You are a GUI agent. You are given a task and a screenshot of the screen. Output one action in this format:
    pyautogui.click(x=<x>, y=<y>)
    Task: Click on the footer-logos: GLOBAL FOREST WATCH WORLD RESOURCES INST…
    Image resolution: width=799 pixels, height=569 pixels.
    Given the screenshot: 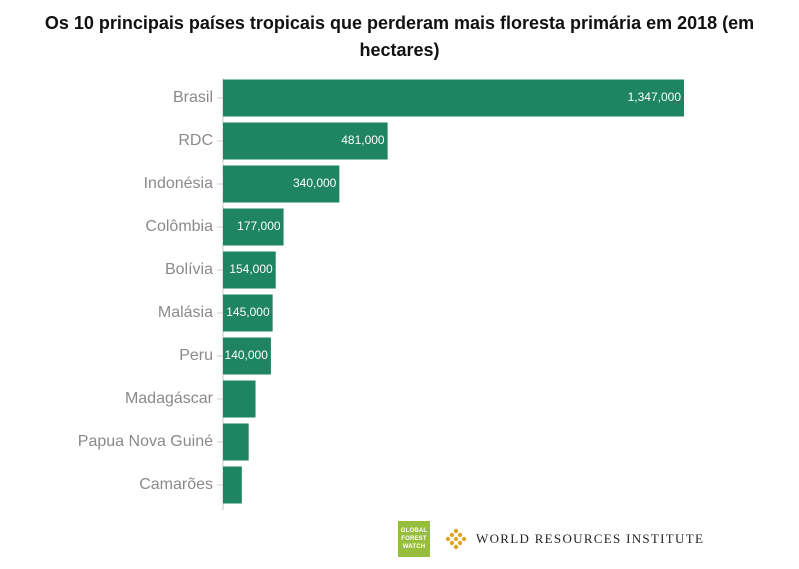 What is the action you would take?
    pyautogui.click(x=551, y=539)
    